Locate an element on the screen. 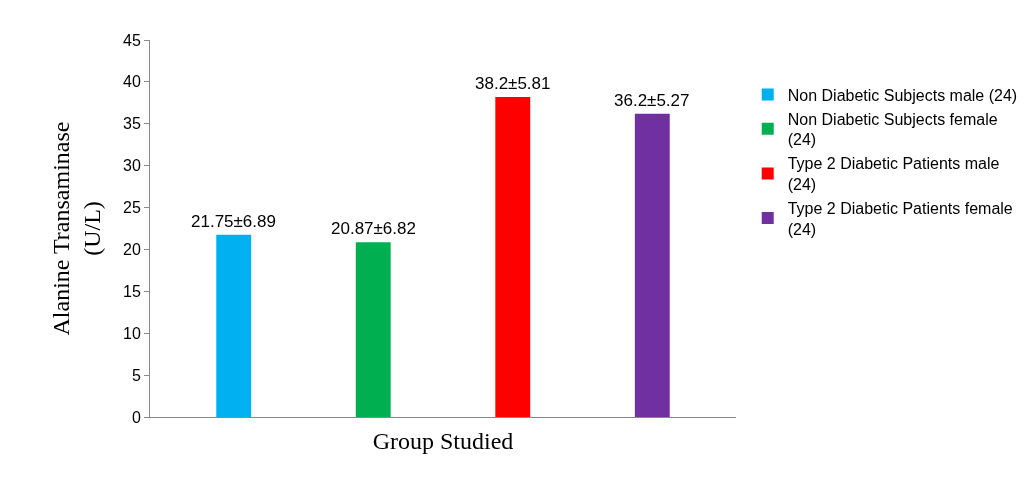  legend-label: Type 2 Diabetic Patients female (24) is located at coordinates (900, 218).